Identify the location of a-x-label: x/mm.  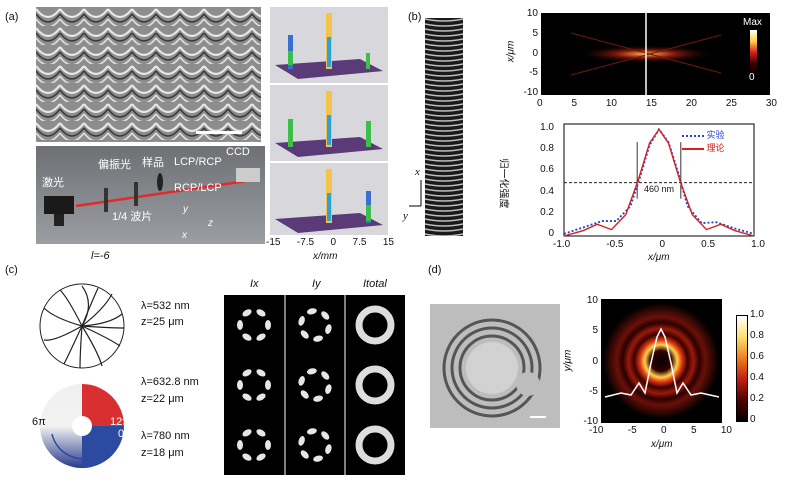
(325, 256).